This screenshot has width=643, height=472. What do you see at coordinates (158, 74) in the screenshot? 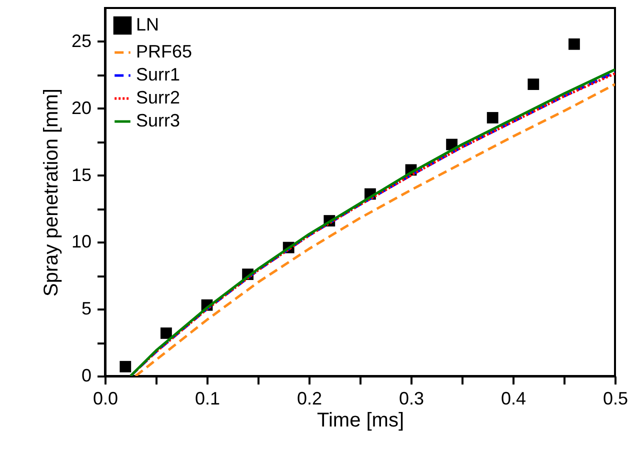
I see `legend-label: Surr1` at bounding box center [158, 74].